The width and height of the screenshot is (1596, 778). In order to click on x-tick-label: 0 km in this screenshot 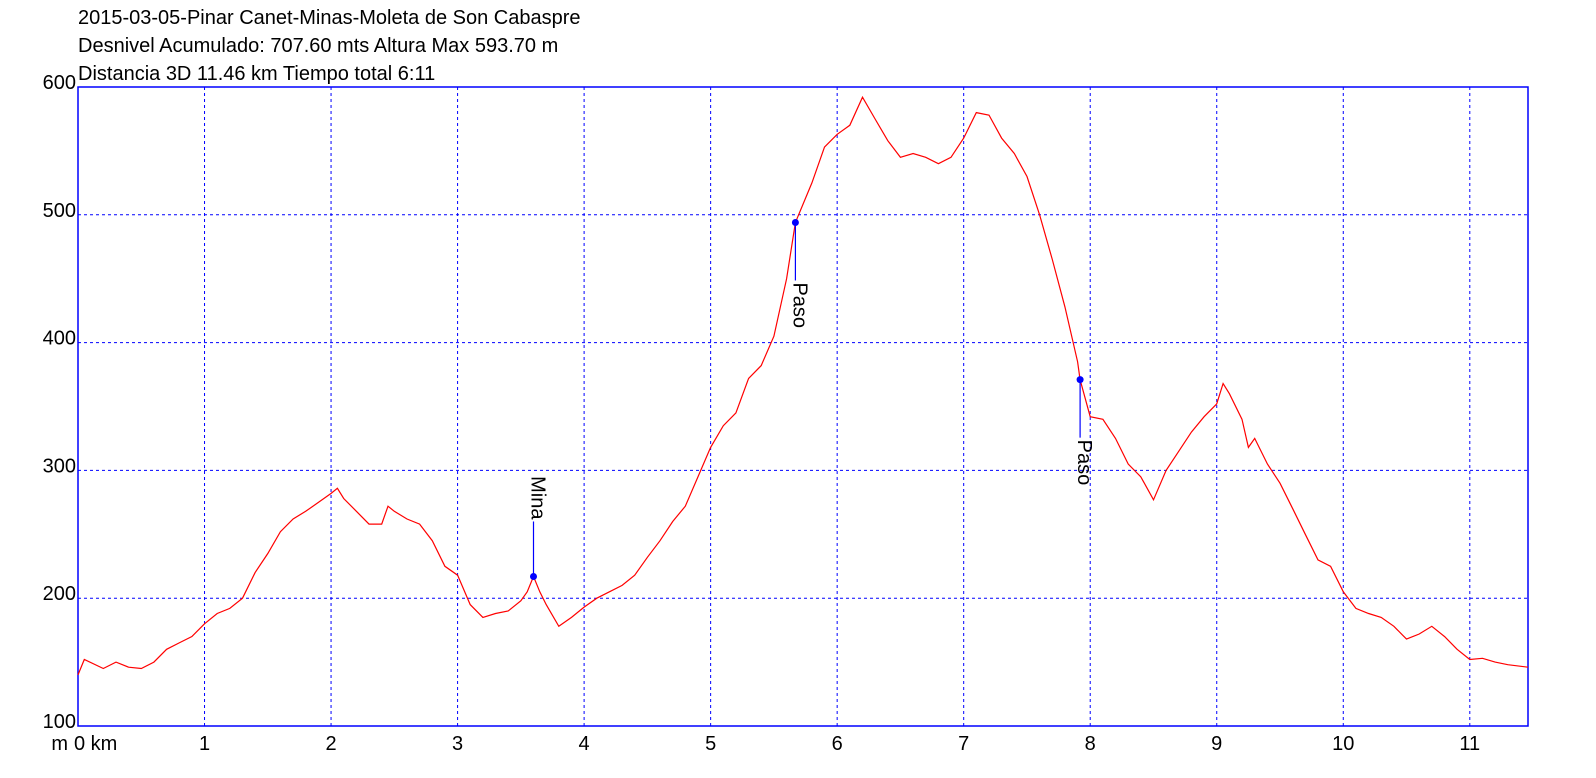, I will do `click(95, 744)`.